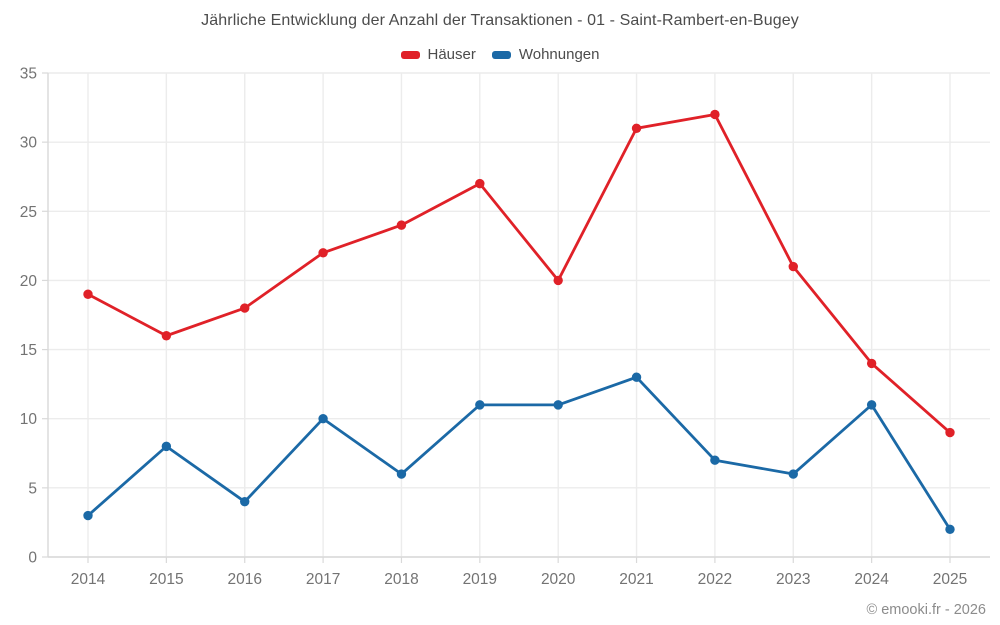 This screenshot has width=1000, height=625. Describe the element at coordinates (926, 610) in the screenshot. I see `copyright-text: © emooki.fr - 2026` at that location.